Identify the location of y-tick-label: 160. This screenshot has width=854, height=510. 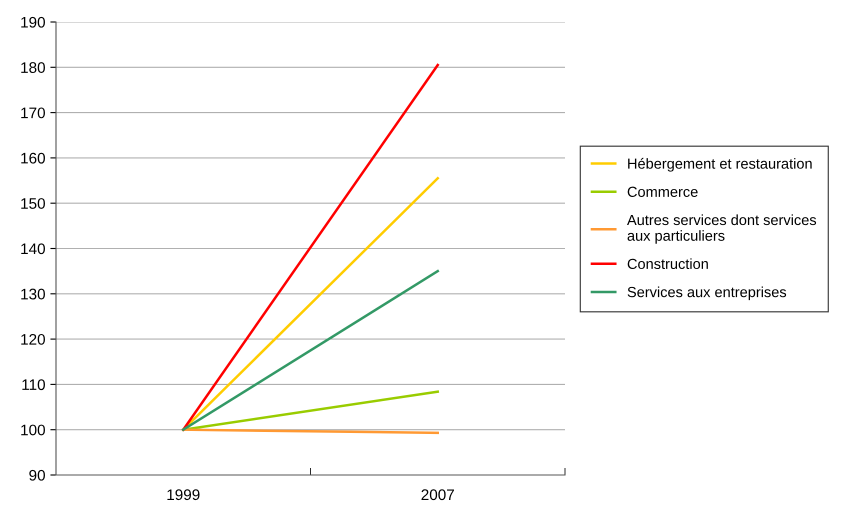
(33, 158).